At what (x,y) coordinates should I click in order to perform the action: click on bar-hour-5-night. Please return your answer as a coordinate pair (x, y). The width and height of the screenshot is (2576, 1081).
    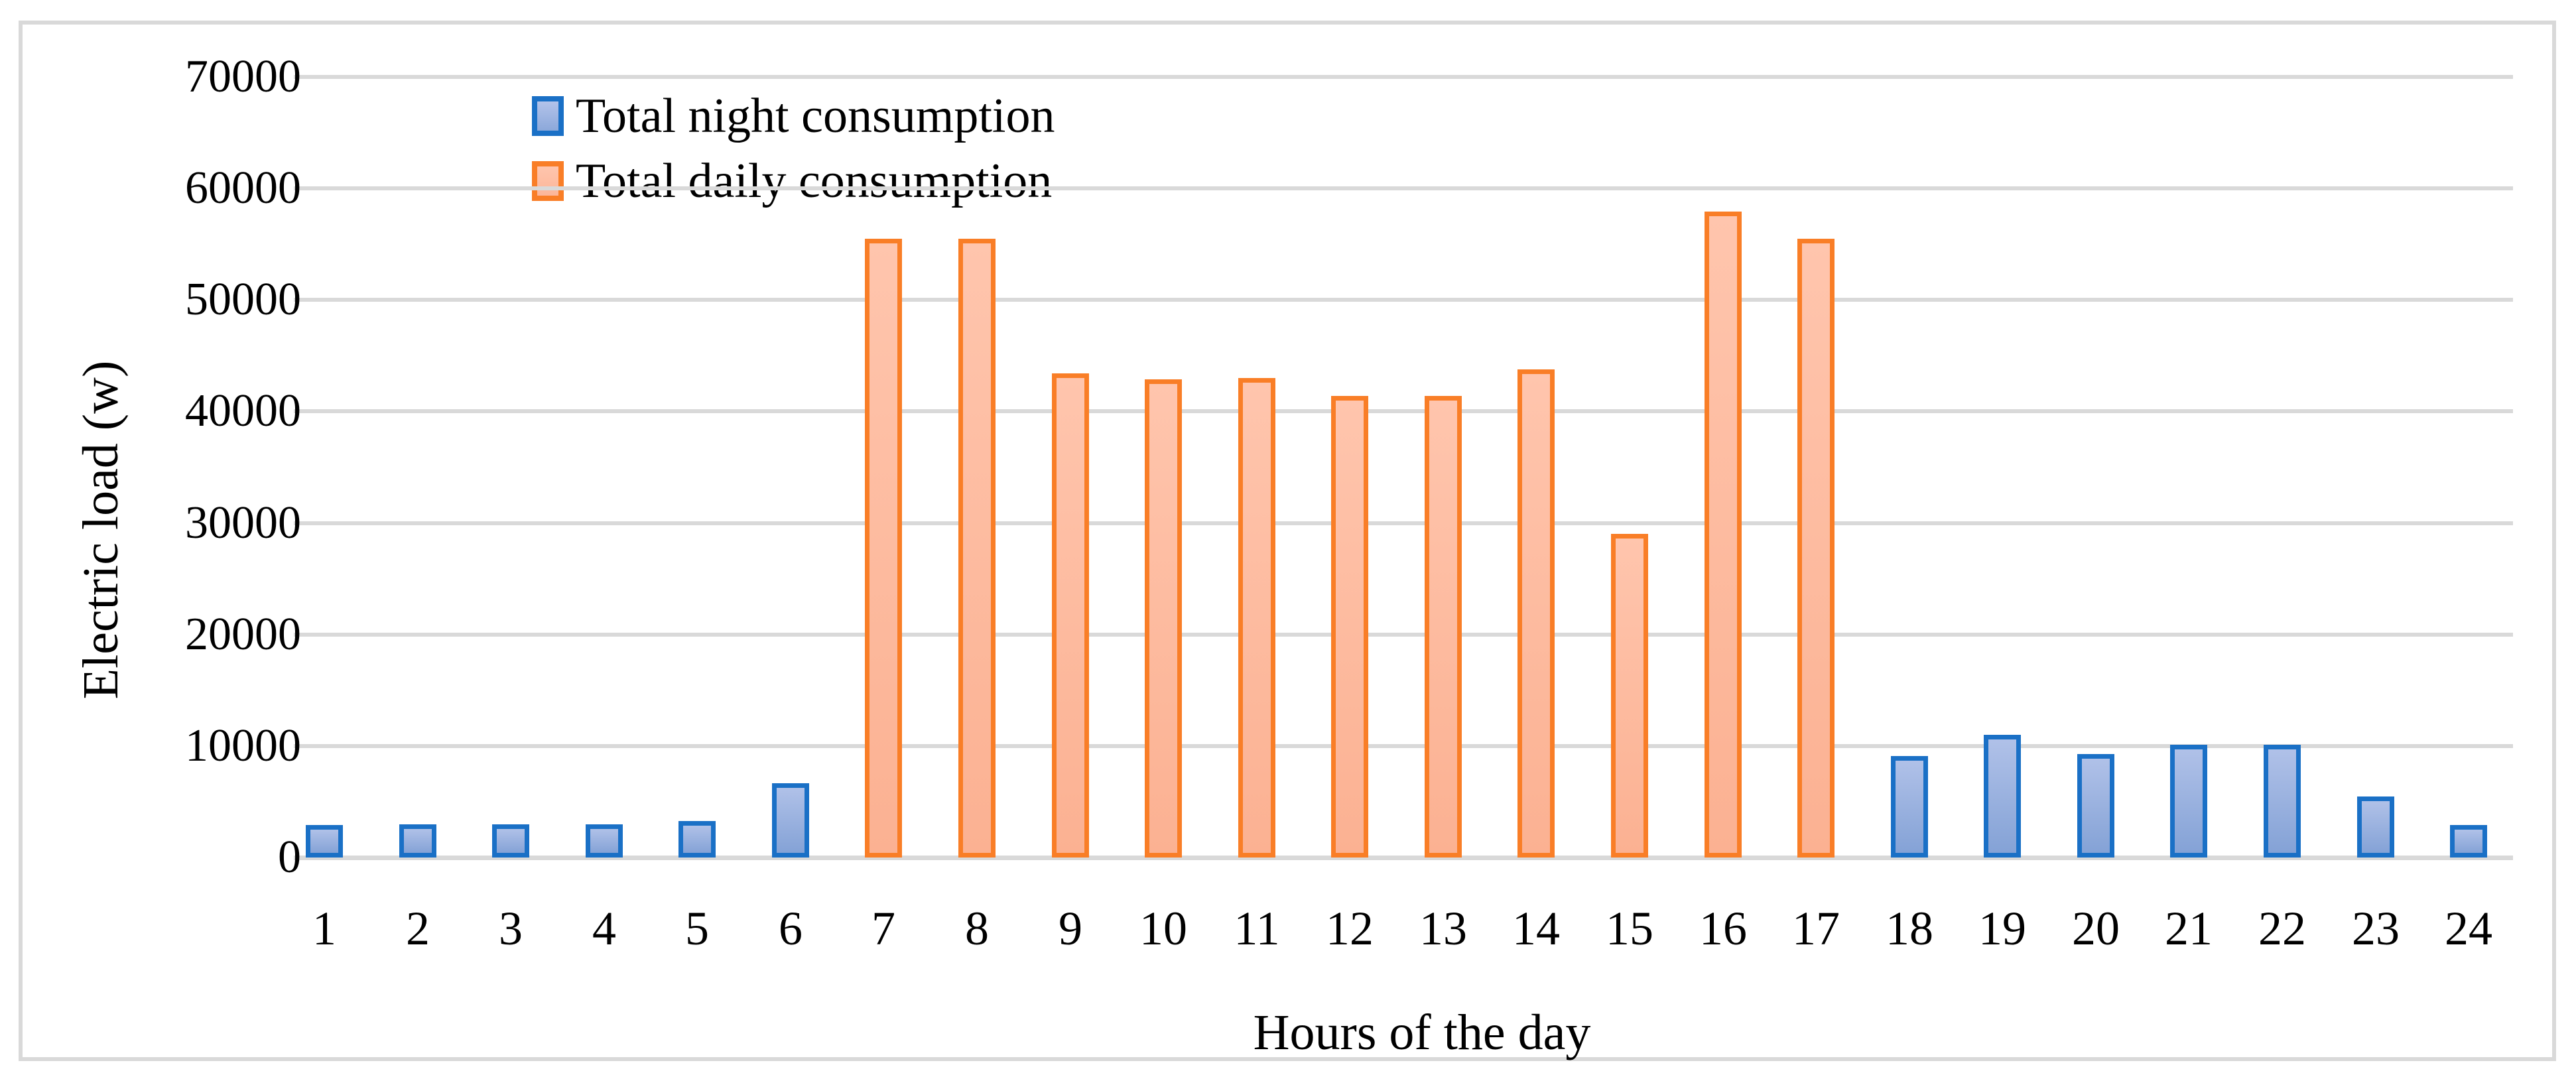
    Looking at the image, I should click on (697, 839).